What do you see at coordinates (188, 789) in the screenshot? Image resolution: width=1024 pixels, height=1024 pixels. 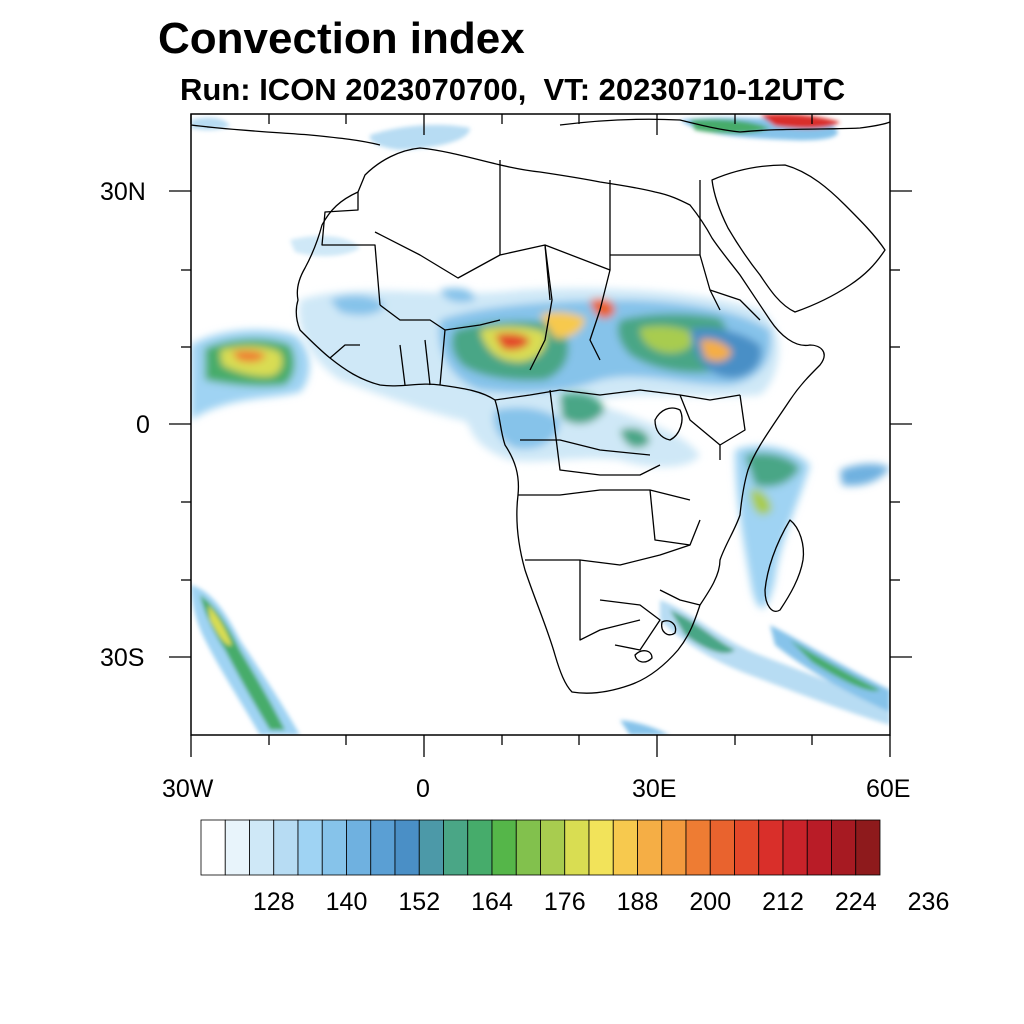 I see `x-tick-label: 30W` at bounding box center [188, 789].